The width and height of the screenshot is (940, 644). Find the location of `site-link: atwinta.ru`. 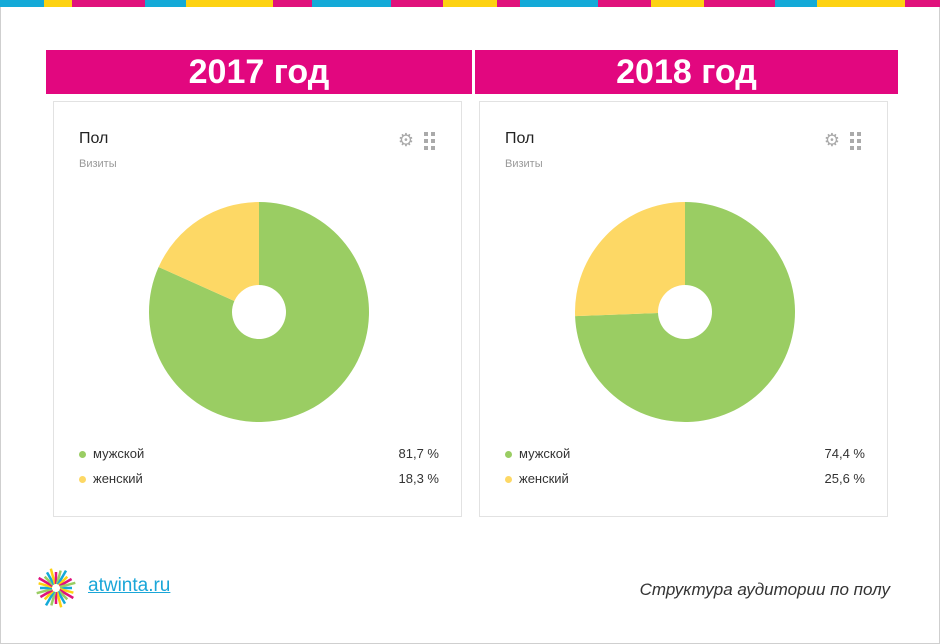

site-link: atwinta.ru is located at coordinates (129, 585).